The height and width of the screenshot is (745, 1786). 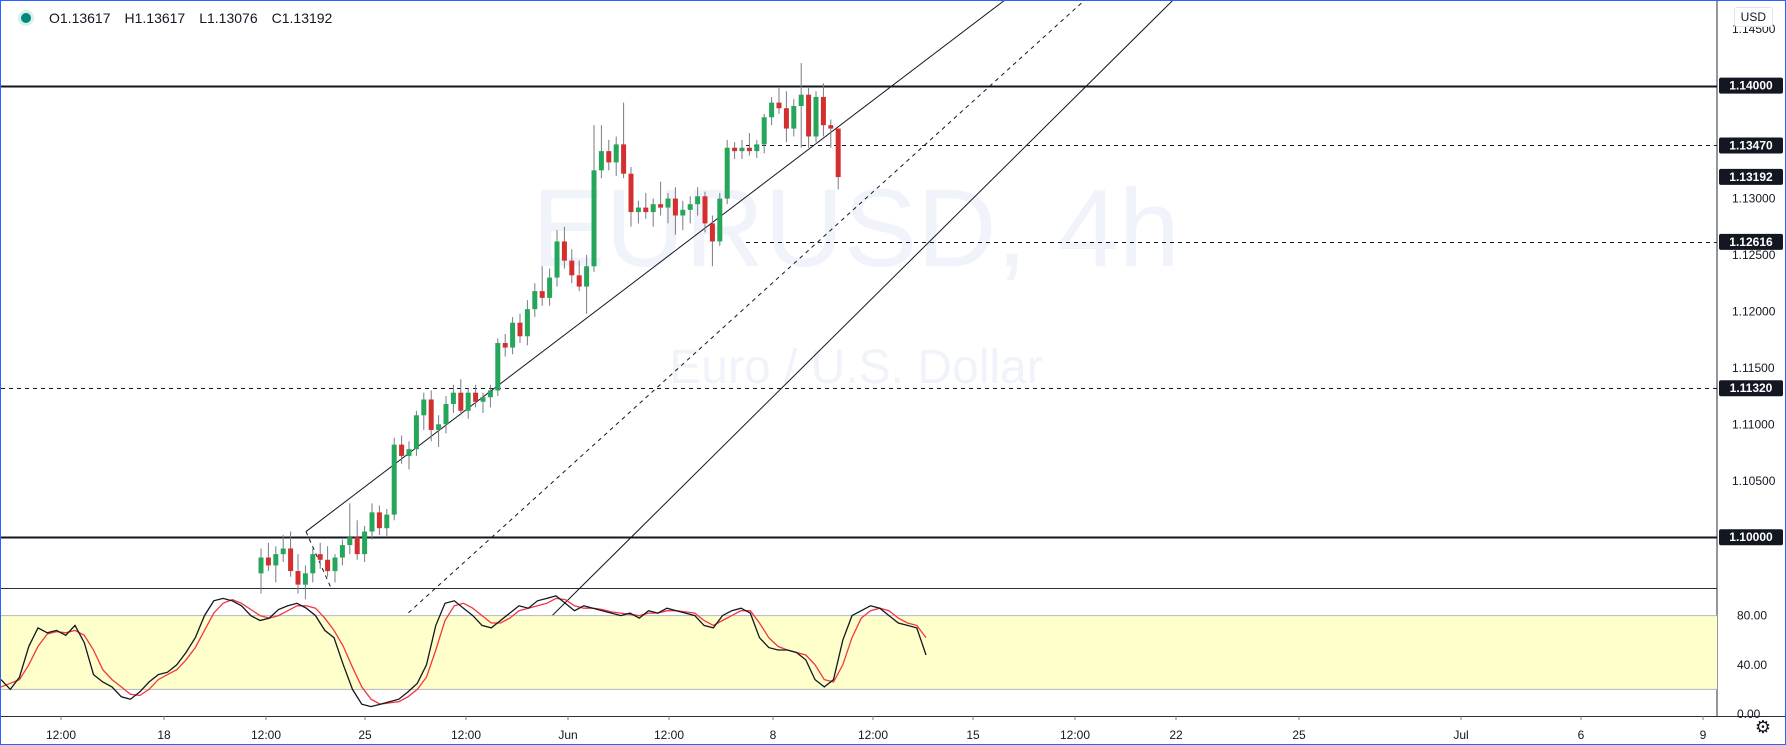 I want to click on watermark-description: Euro / U.S. Dollar, so click(x=855, y=367).